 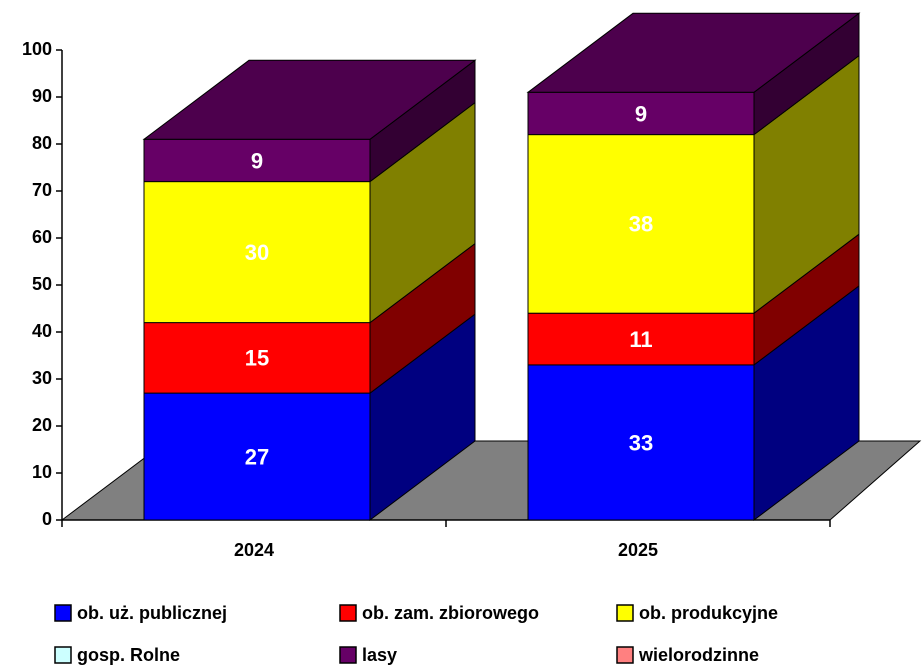 What do you see at coordinates (257, 456) in the screenshot?
I see `data-label: 27` at bounding box center [257, 456].